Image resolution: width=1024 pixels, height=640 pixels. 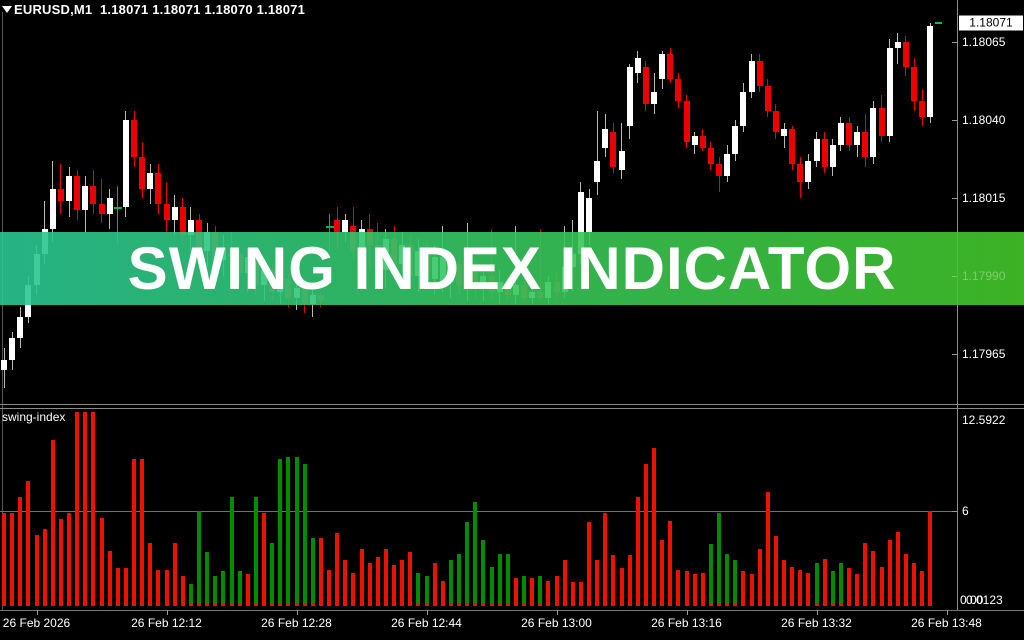 I want to click on time-axis-label: 26 Feb 13:48, so click(x=946, y=623).